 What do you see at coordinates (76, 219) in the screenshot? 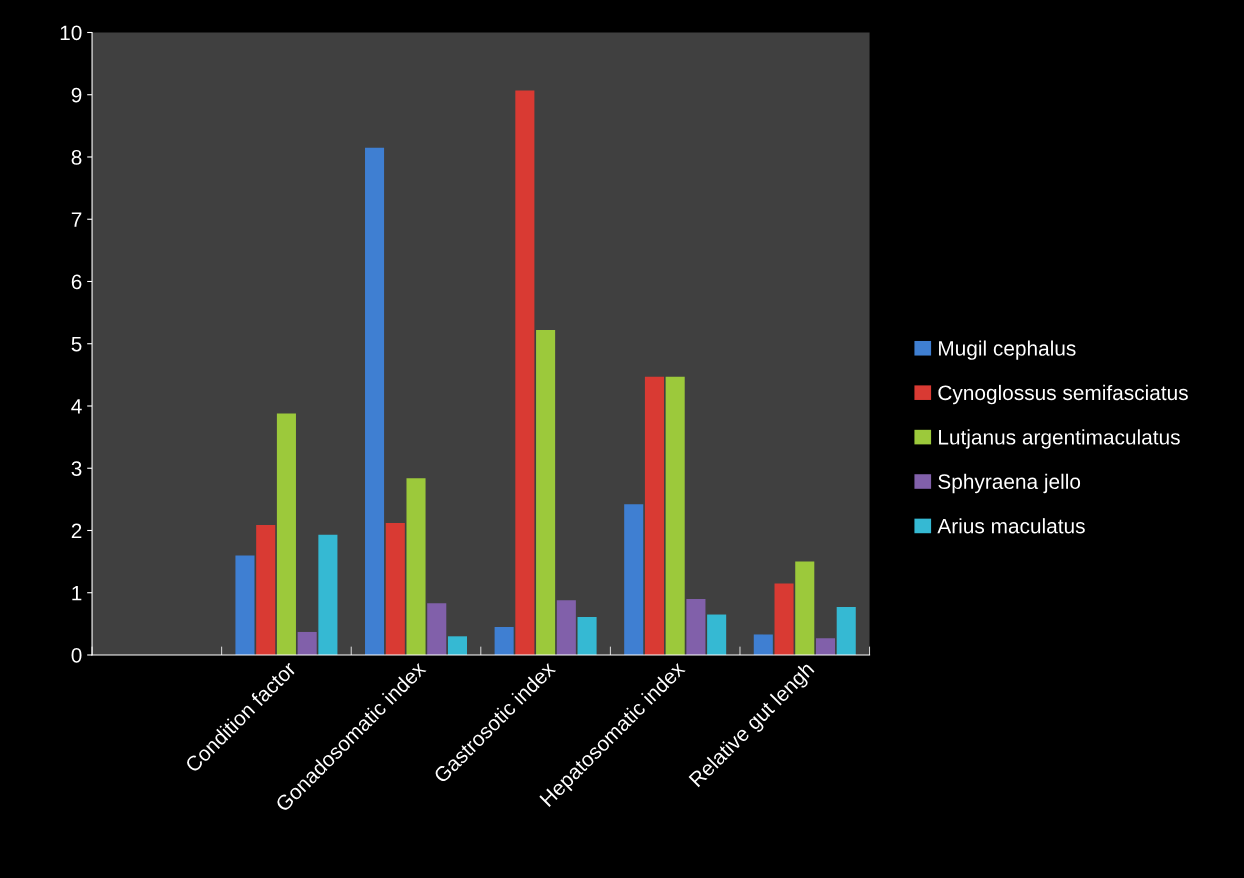
I see `y-tick-label: 7` at bounding box center [76, 219].